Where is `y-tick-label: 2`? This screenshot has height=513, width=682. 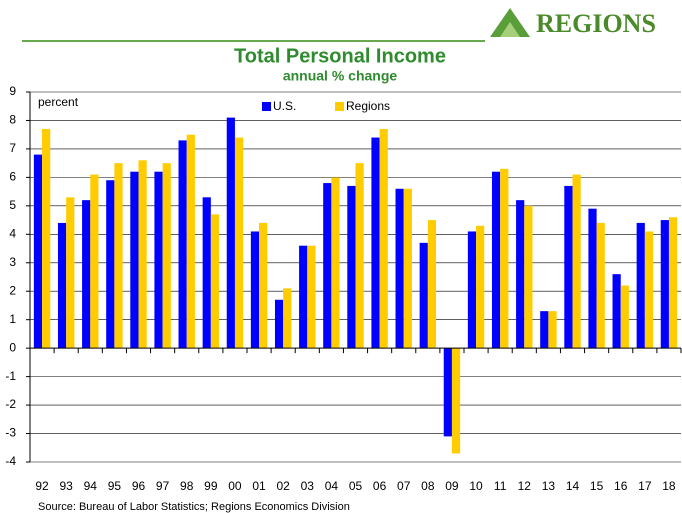
y-tick-label: 2 is located at coordinates (12, 290).